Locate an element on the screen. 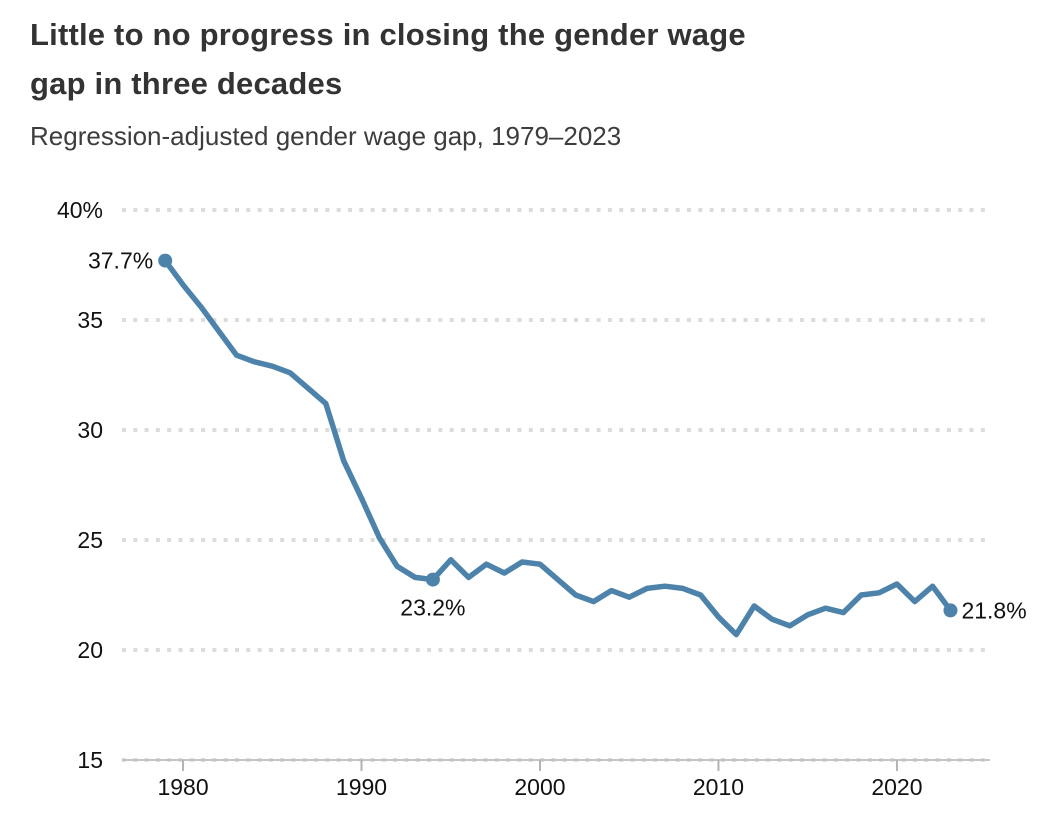 The image size is (1044, 814). y-axis-label: 35 is located at coordinates (90, 320).